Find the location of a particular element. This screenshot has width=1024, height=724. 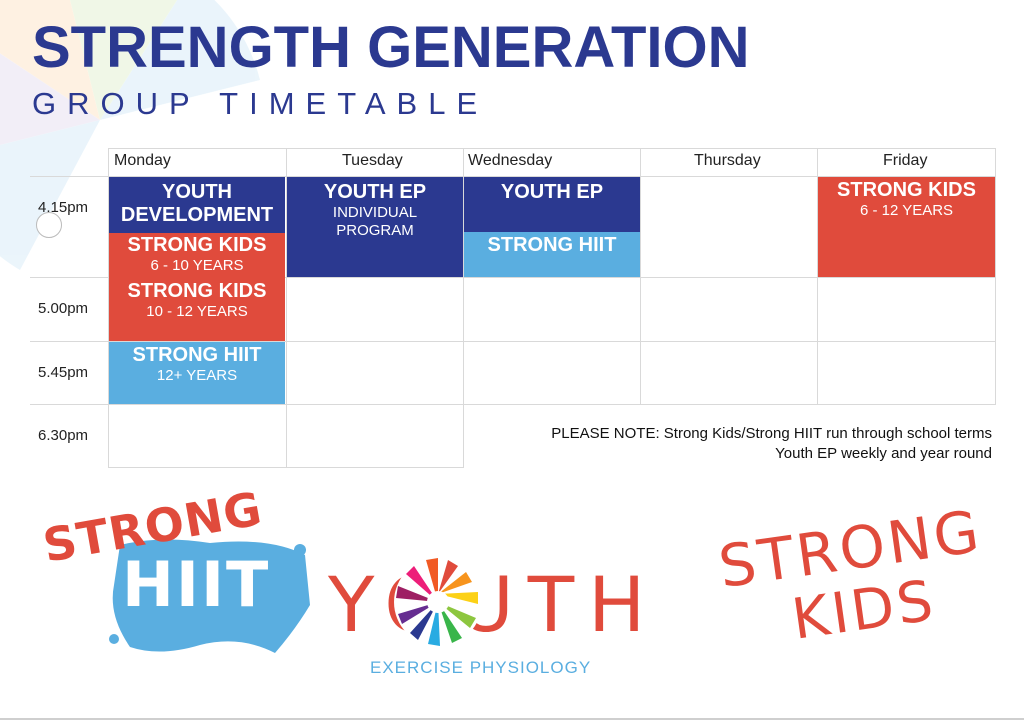

day-header-friday: Friday is located at coordinates (905, 160).